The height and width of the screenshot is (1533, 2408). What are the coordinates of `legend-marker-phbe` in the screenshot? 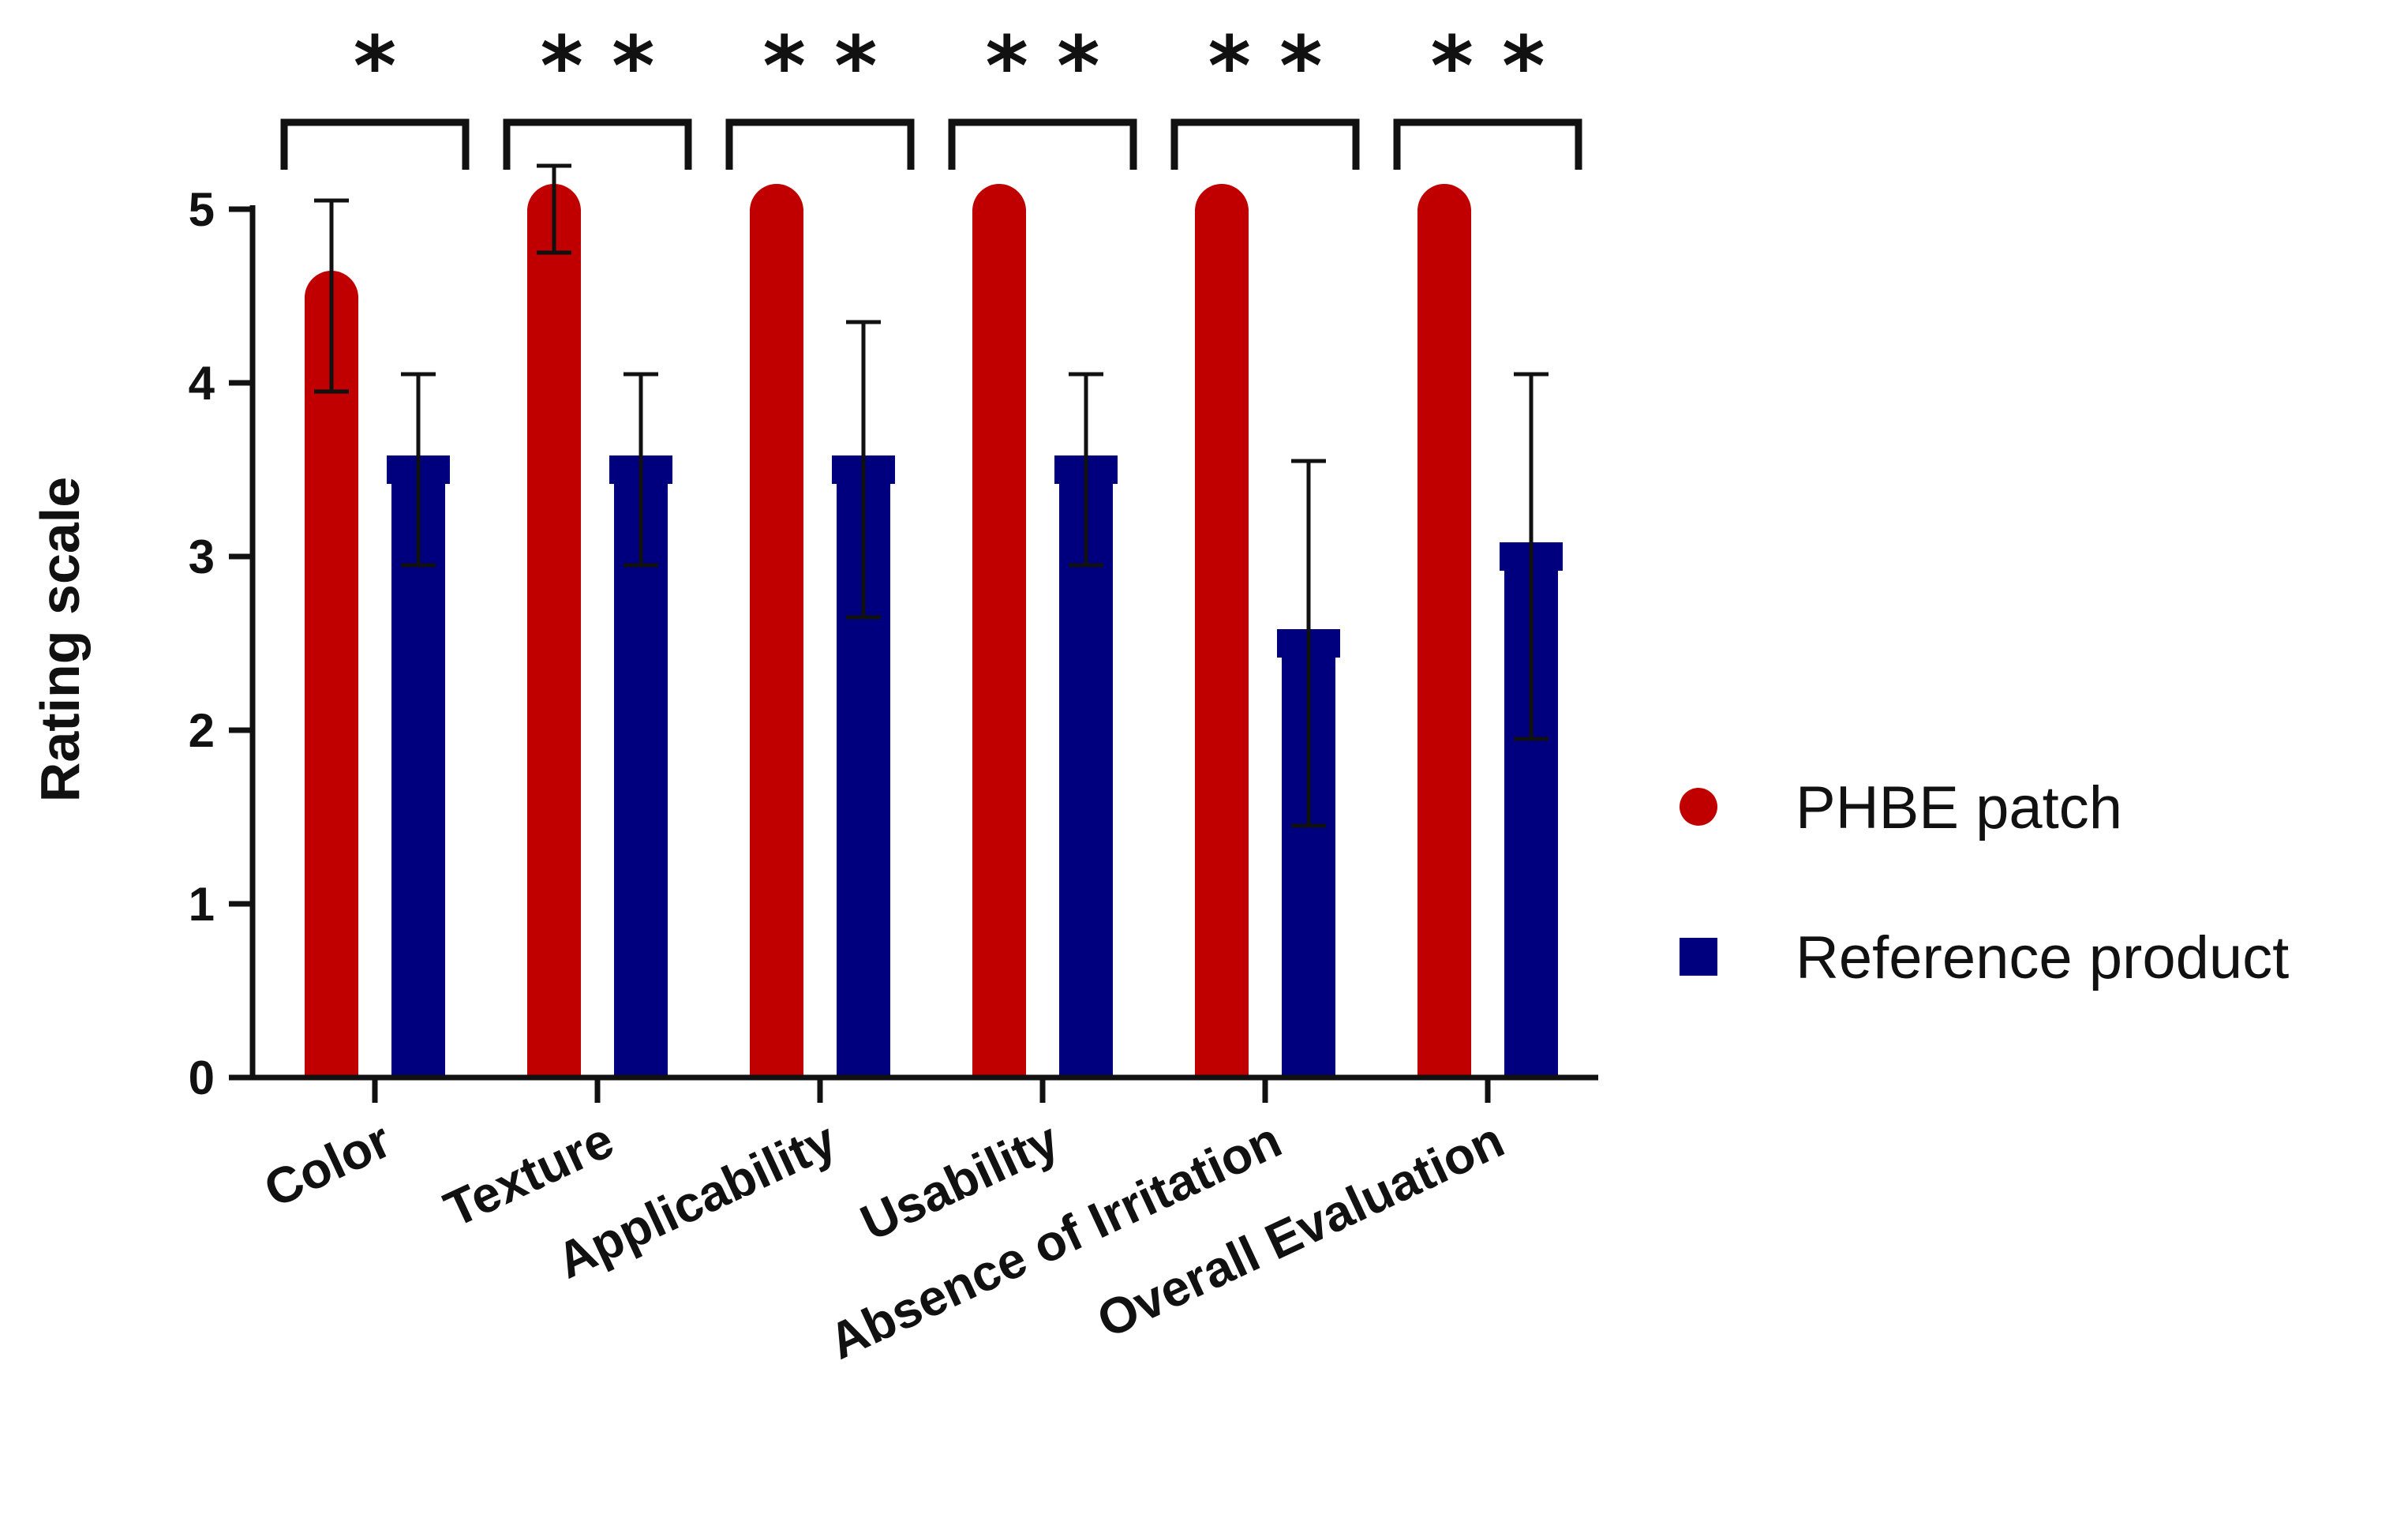 It's located at (1698, 807).